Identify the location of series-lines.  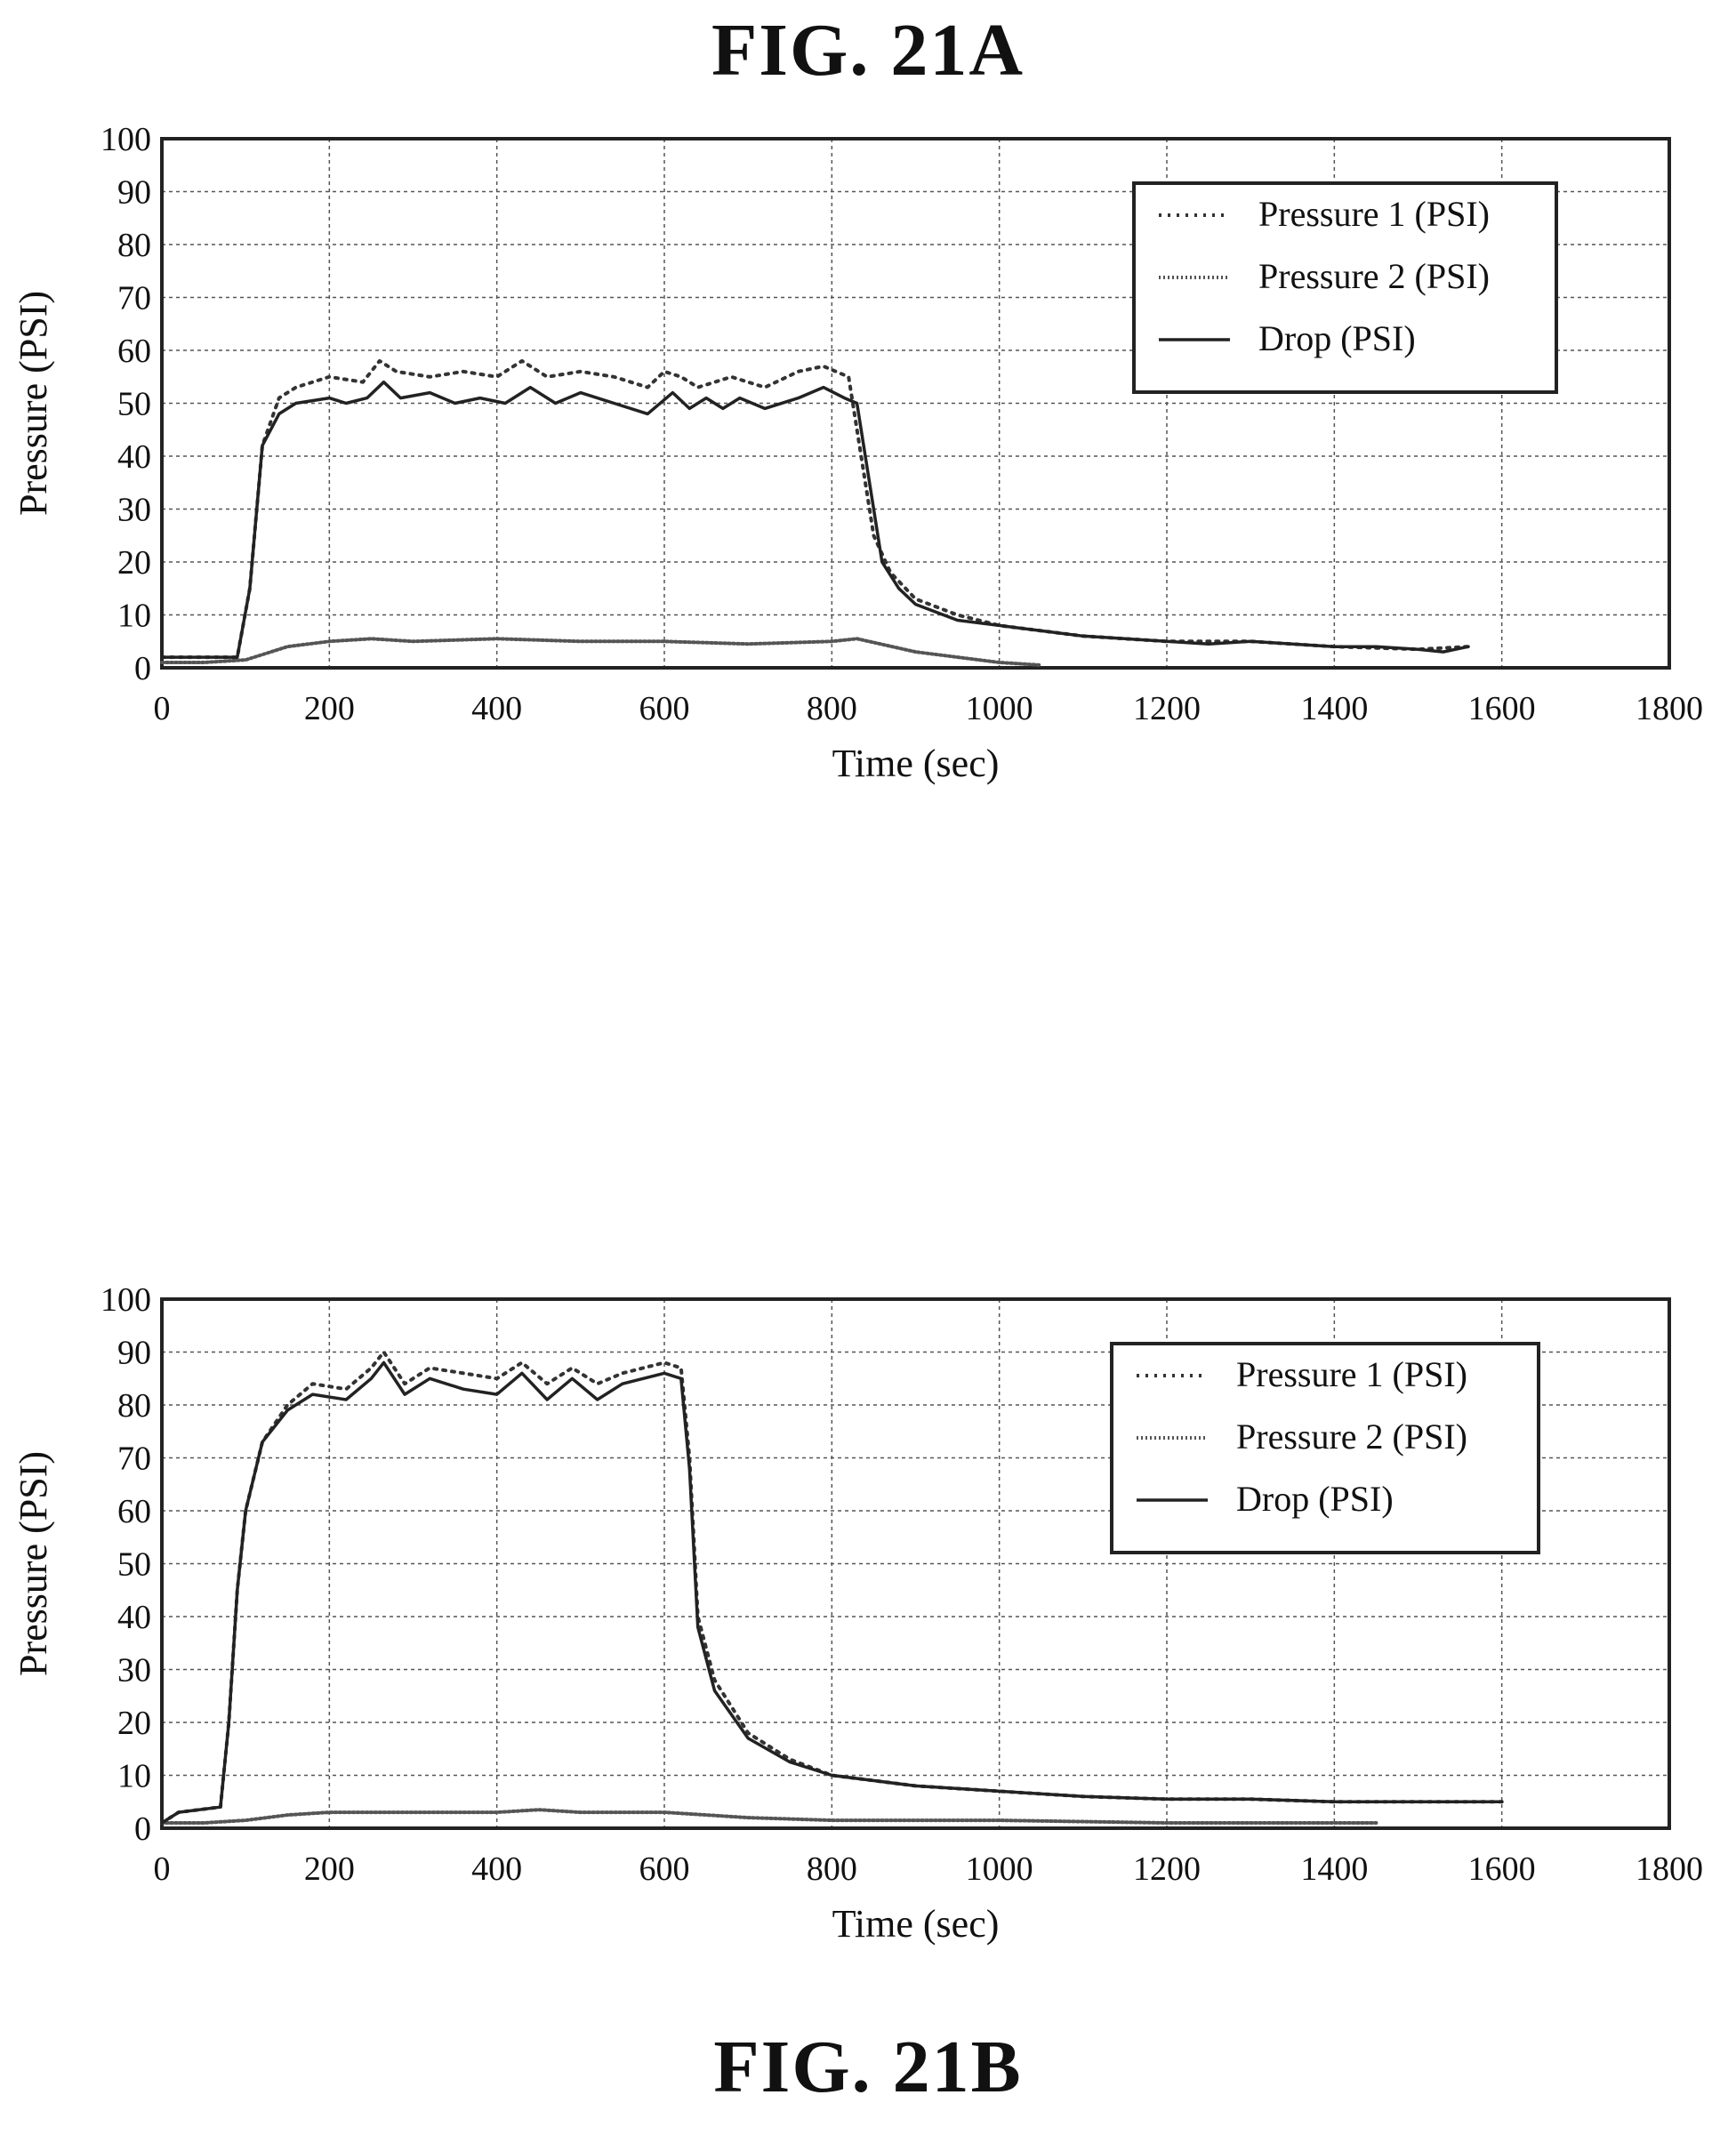
(815, 512).